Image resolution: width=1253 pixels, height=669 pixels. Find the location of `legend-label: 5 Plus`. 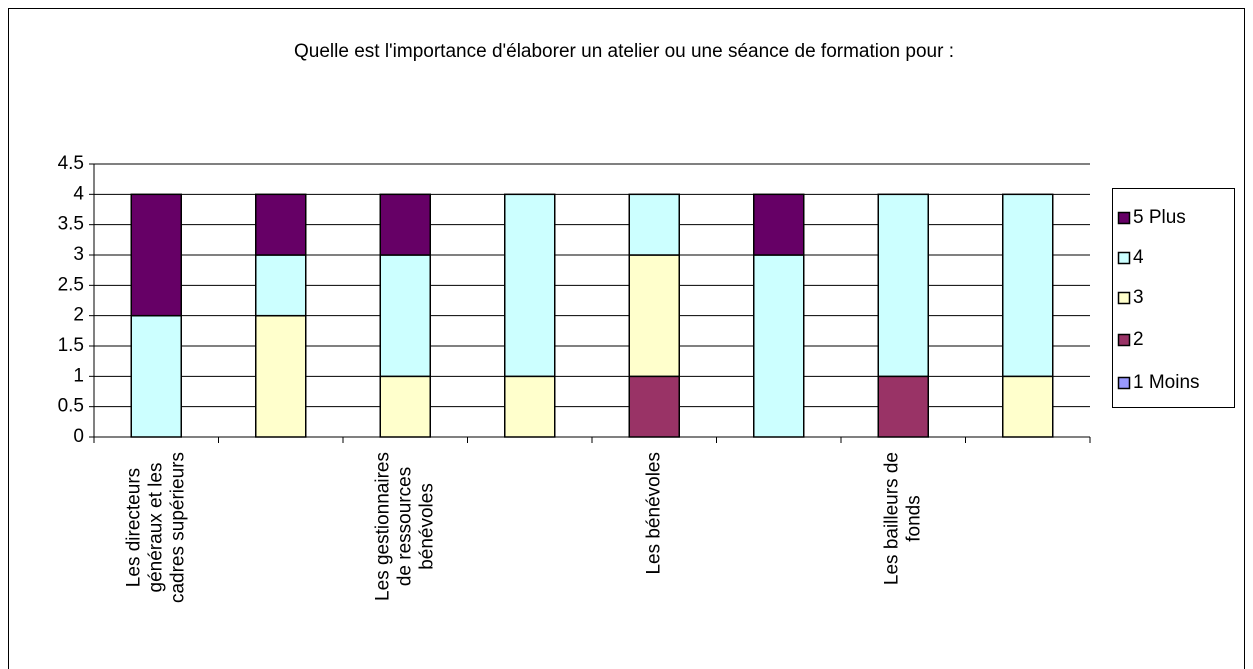

legend-label: 5 Plus is located at coordinates (1159, 217).